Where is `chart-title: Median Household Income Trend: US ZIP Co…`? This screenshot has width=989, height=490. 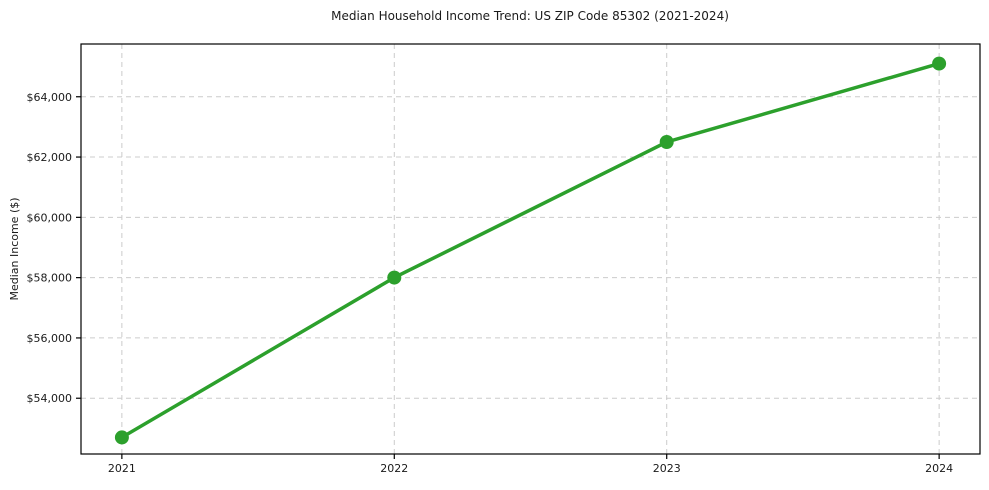 chart-title: Median Household Income Trend: US ZIP Co… is located at coordinates (530, 16).